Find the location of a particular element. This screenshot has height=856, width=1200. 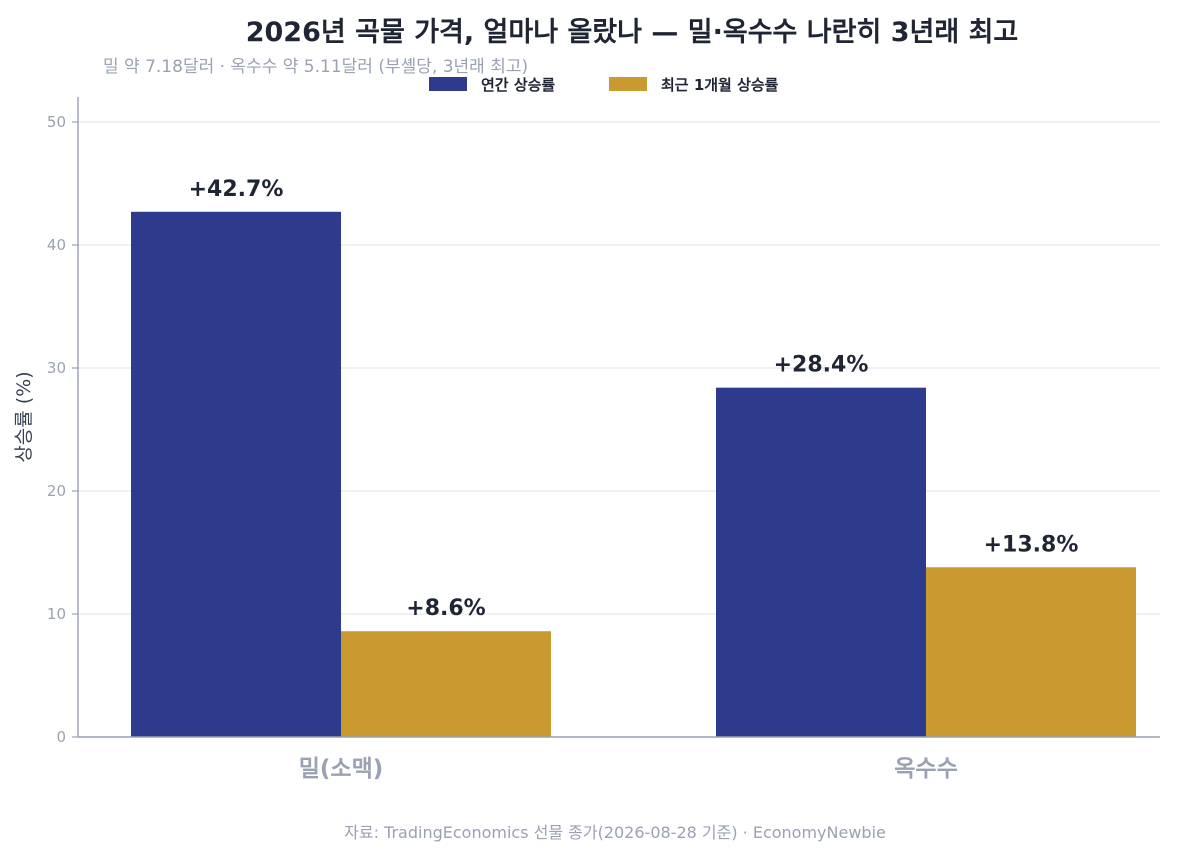

bar-value-label: +13.8% is located at coordinates (1031, 544).